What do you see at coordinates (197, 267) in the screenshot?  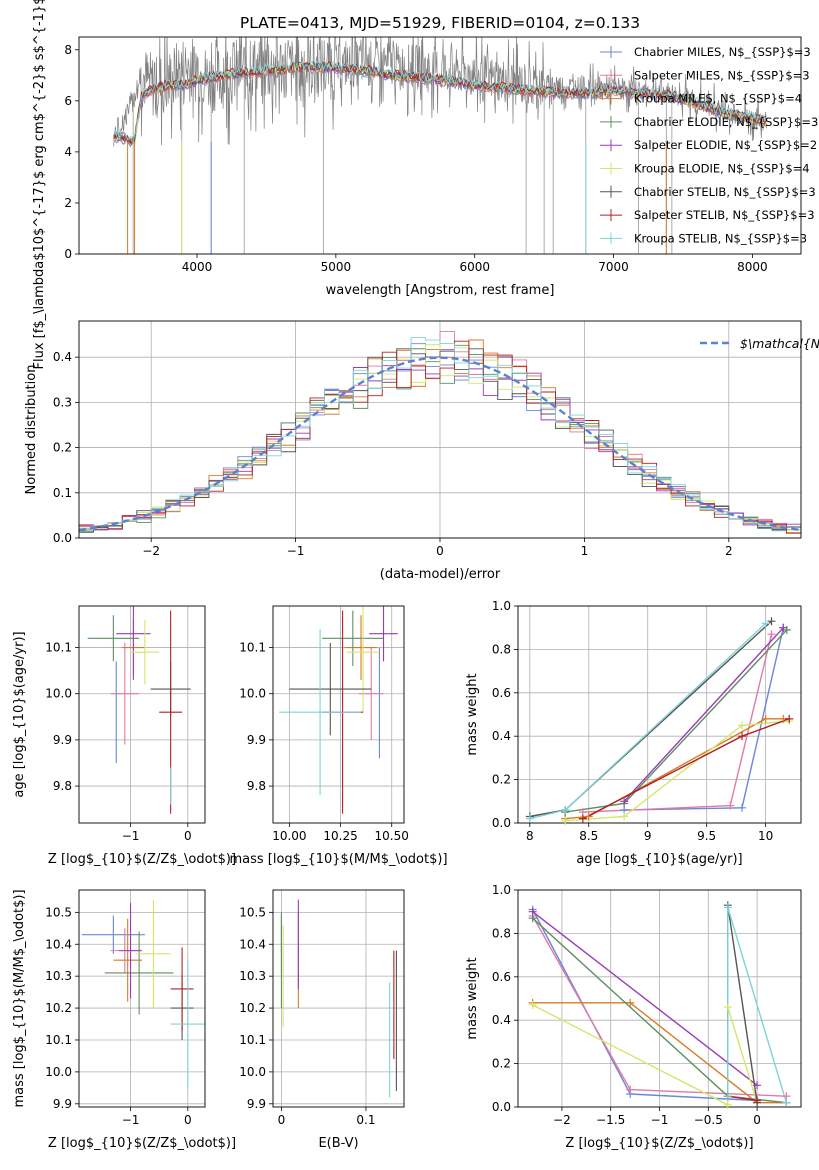 I see `x-tick-label: 4000` at bounding box center [197, 267].